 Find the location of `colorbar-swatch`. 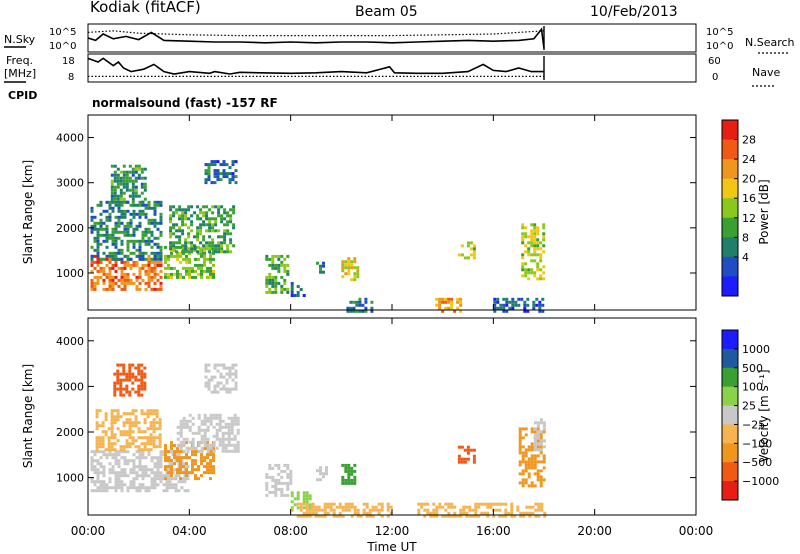

colorbar-swatch is located at coordinates (730, 227).